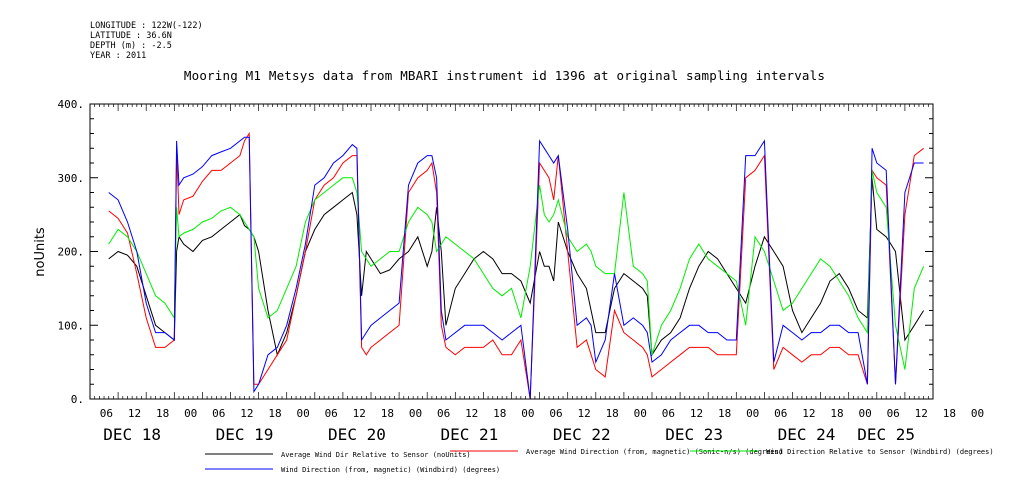  Describe the element at coordinates (77, 399) in the screenshot. I see `y-tick-label: 0.` at that location.